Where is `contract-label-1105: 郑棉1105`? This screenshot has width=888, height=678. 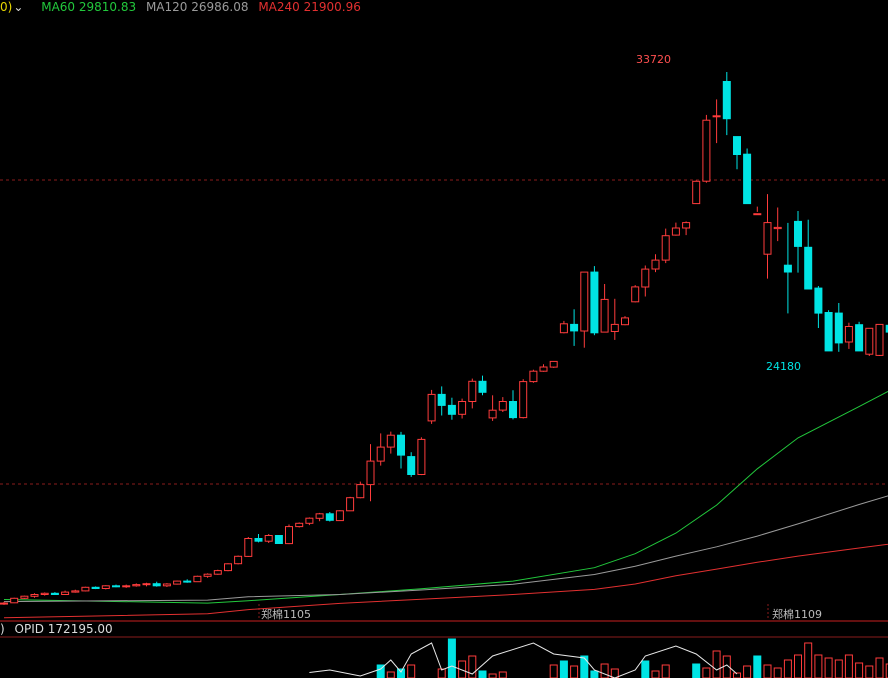
contract-label-1105: 郑棉1105 is located at coordinates (286, 614).